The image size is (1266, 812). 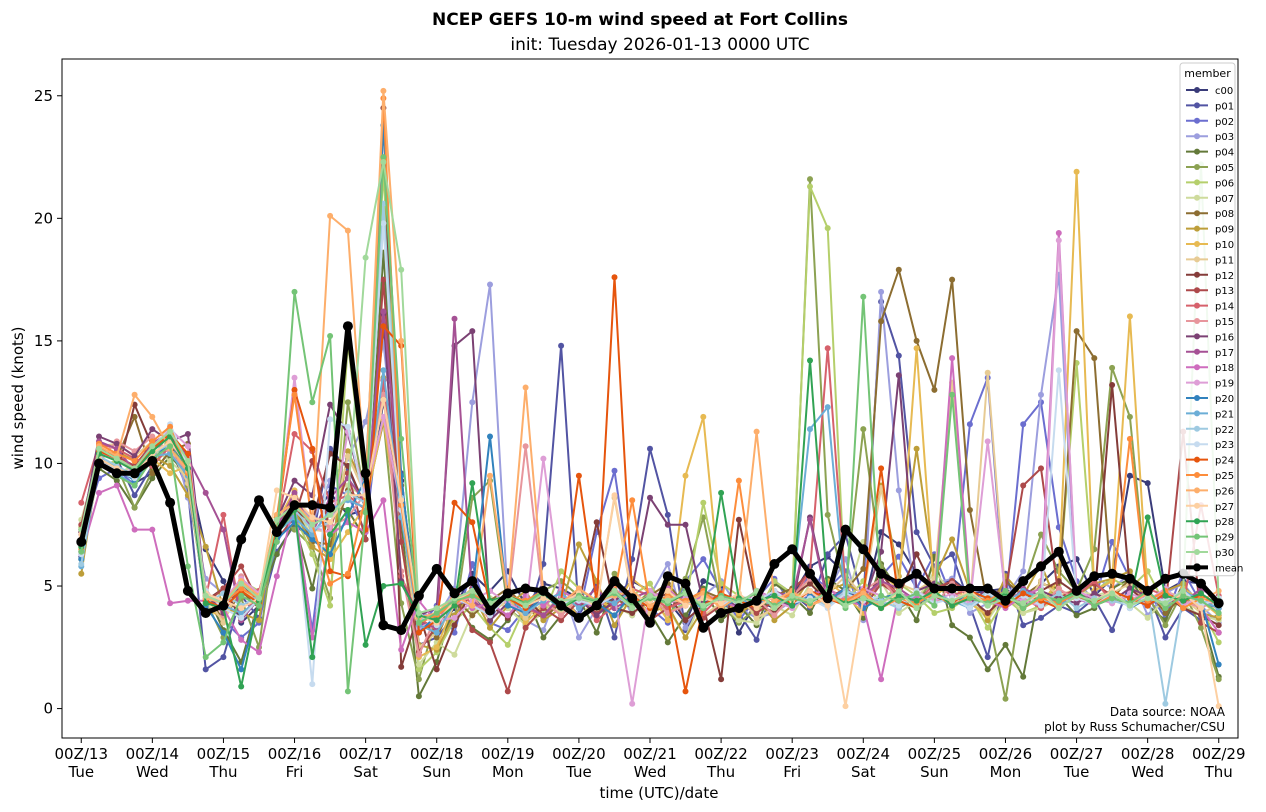 What do you see at coordinates (1041, 534) in the screenshot?
I see `data-point-p05` at bounding box center [1041, 534].